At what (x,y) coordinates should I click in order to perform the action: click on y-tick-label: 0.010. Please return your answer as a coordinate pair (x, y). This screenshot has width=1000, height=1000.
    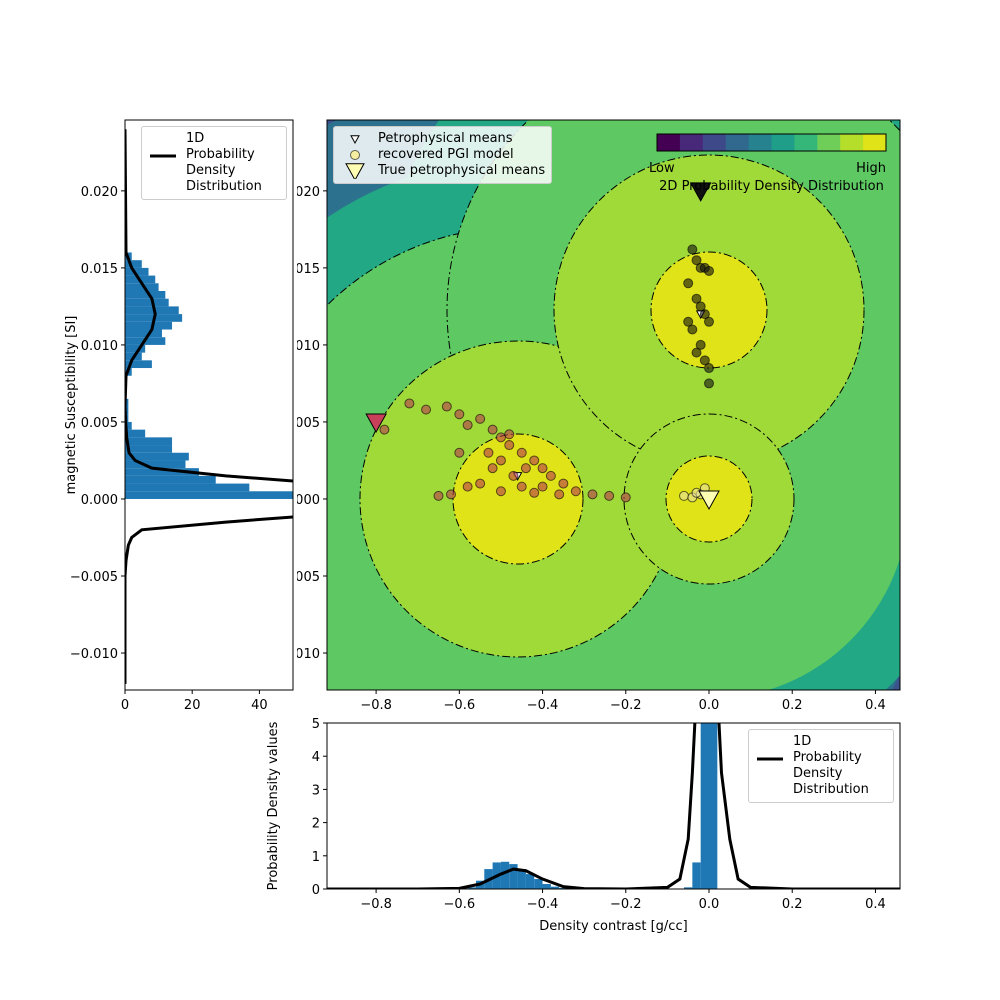
    Looking at the image, I should click on (99, 346).